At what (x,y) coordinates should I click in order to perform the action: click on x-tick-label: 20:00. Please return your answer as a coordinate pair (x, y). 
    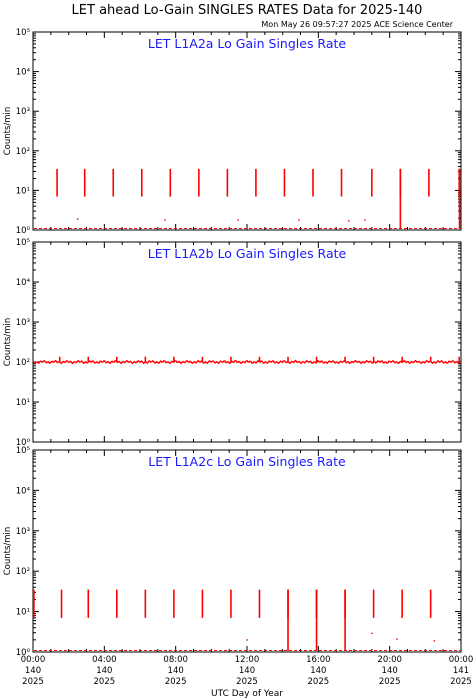
    Looking at the image, I should click on (389, 660).